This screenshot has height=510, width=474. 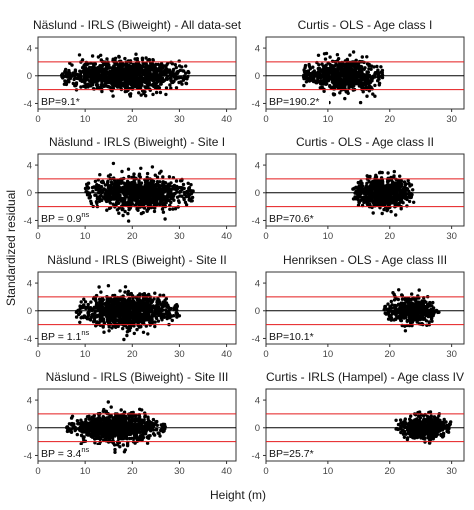 What do you see at coordinates (132, 119) in the screenshot?
I see `x-tick-label: 20` at bounding box center [132, 119].